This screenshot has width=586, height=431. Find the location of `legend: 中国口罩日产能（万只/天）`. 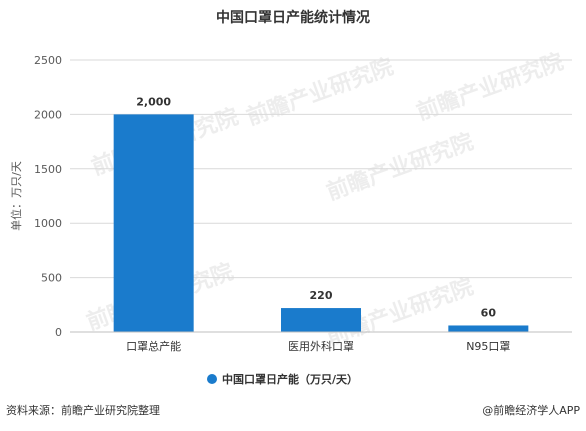

legend: 中国口罩日产能（万只/天） is located at coordinates (282, 379).